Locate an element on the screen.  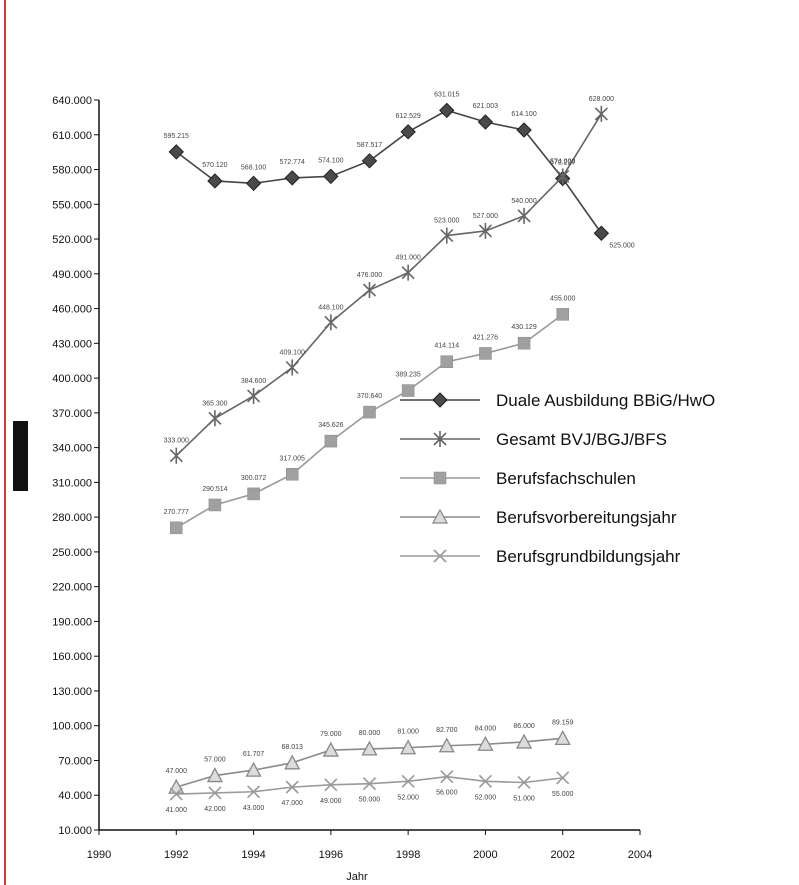
x-axis-title: Jahr is located at coordinates (357, 877).